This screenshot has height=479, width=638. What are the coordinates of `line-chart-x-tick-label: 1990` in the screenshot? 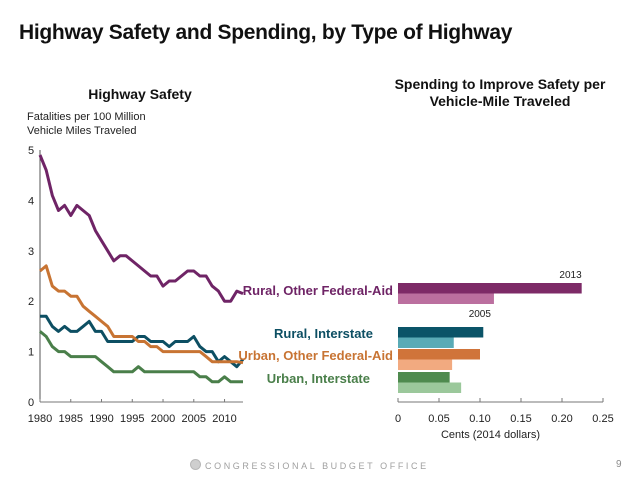 It's located at (101, 419).